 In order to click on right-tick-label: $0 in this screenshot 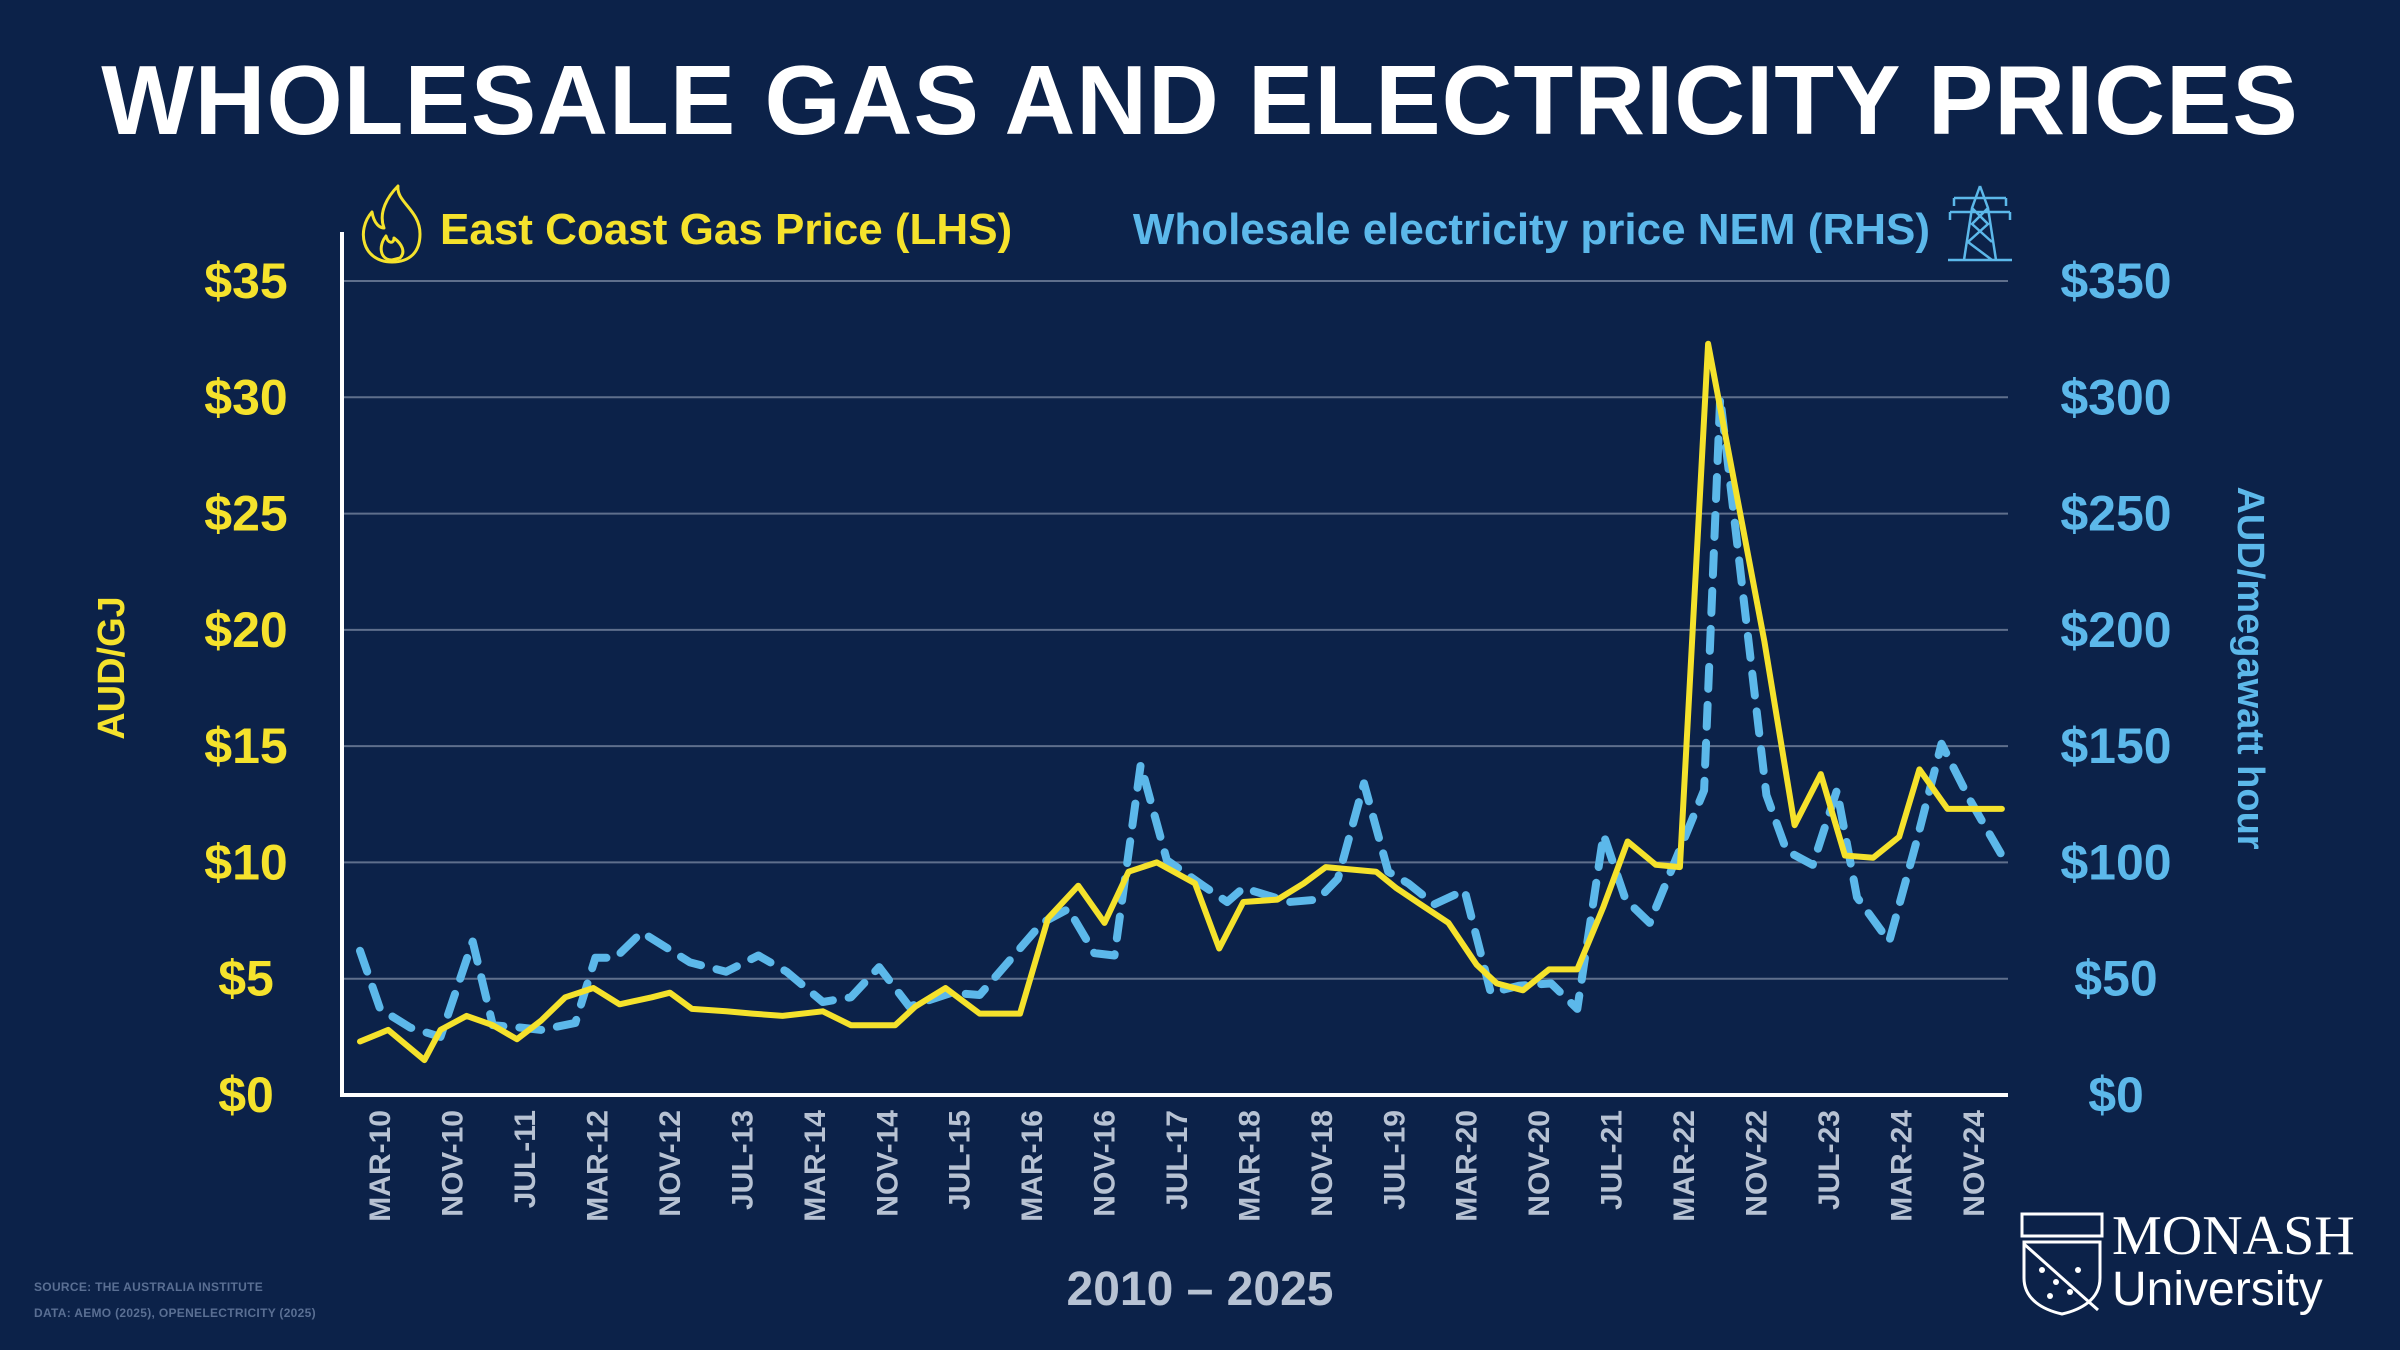, I will do `click(2116, 1095)`.